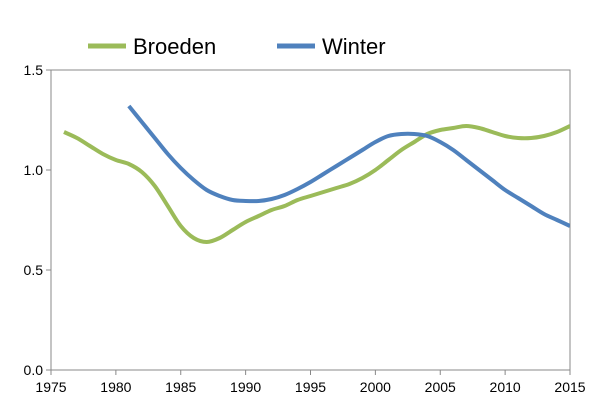  I want to click on x-tick-label: 1995, so click(310, 387).